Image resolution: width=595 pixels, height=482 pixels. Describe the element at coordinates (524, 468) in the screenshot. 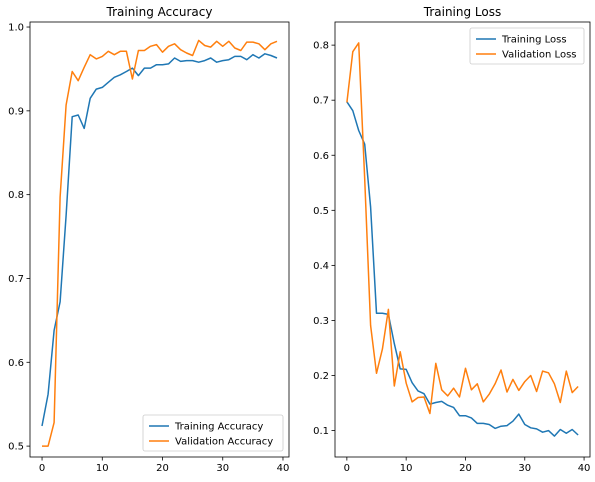

I see `loss-x-tick-label: 30` at that location.